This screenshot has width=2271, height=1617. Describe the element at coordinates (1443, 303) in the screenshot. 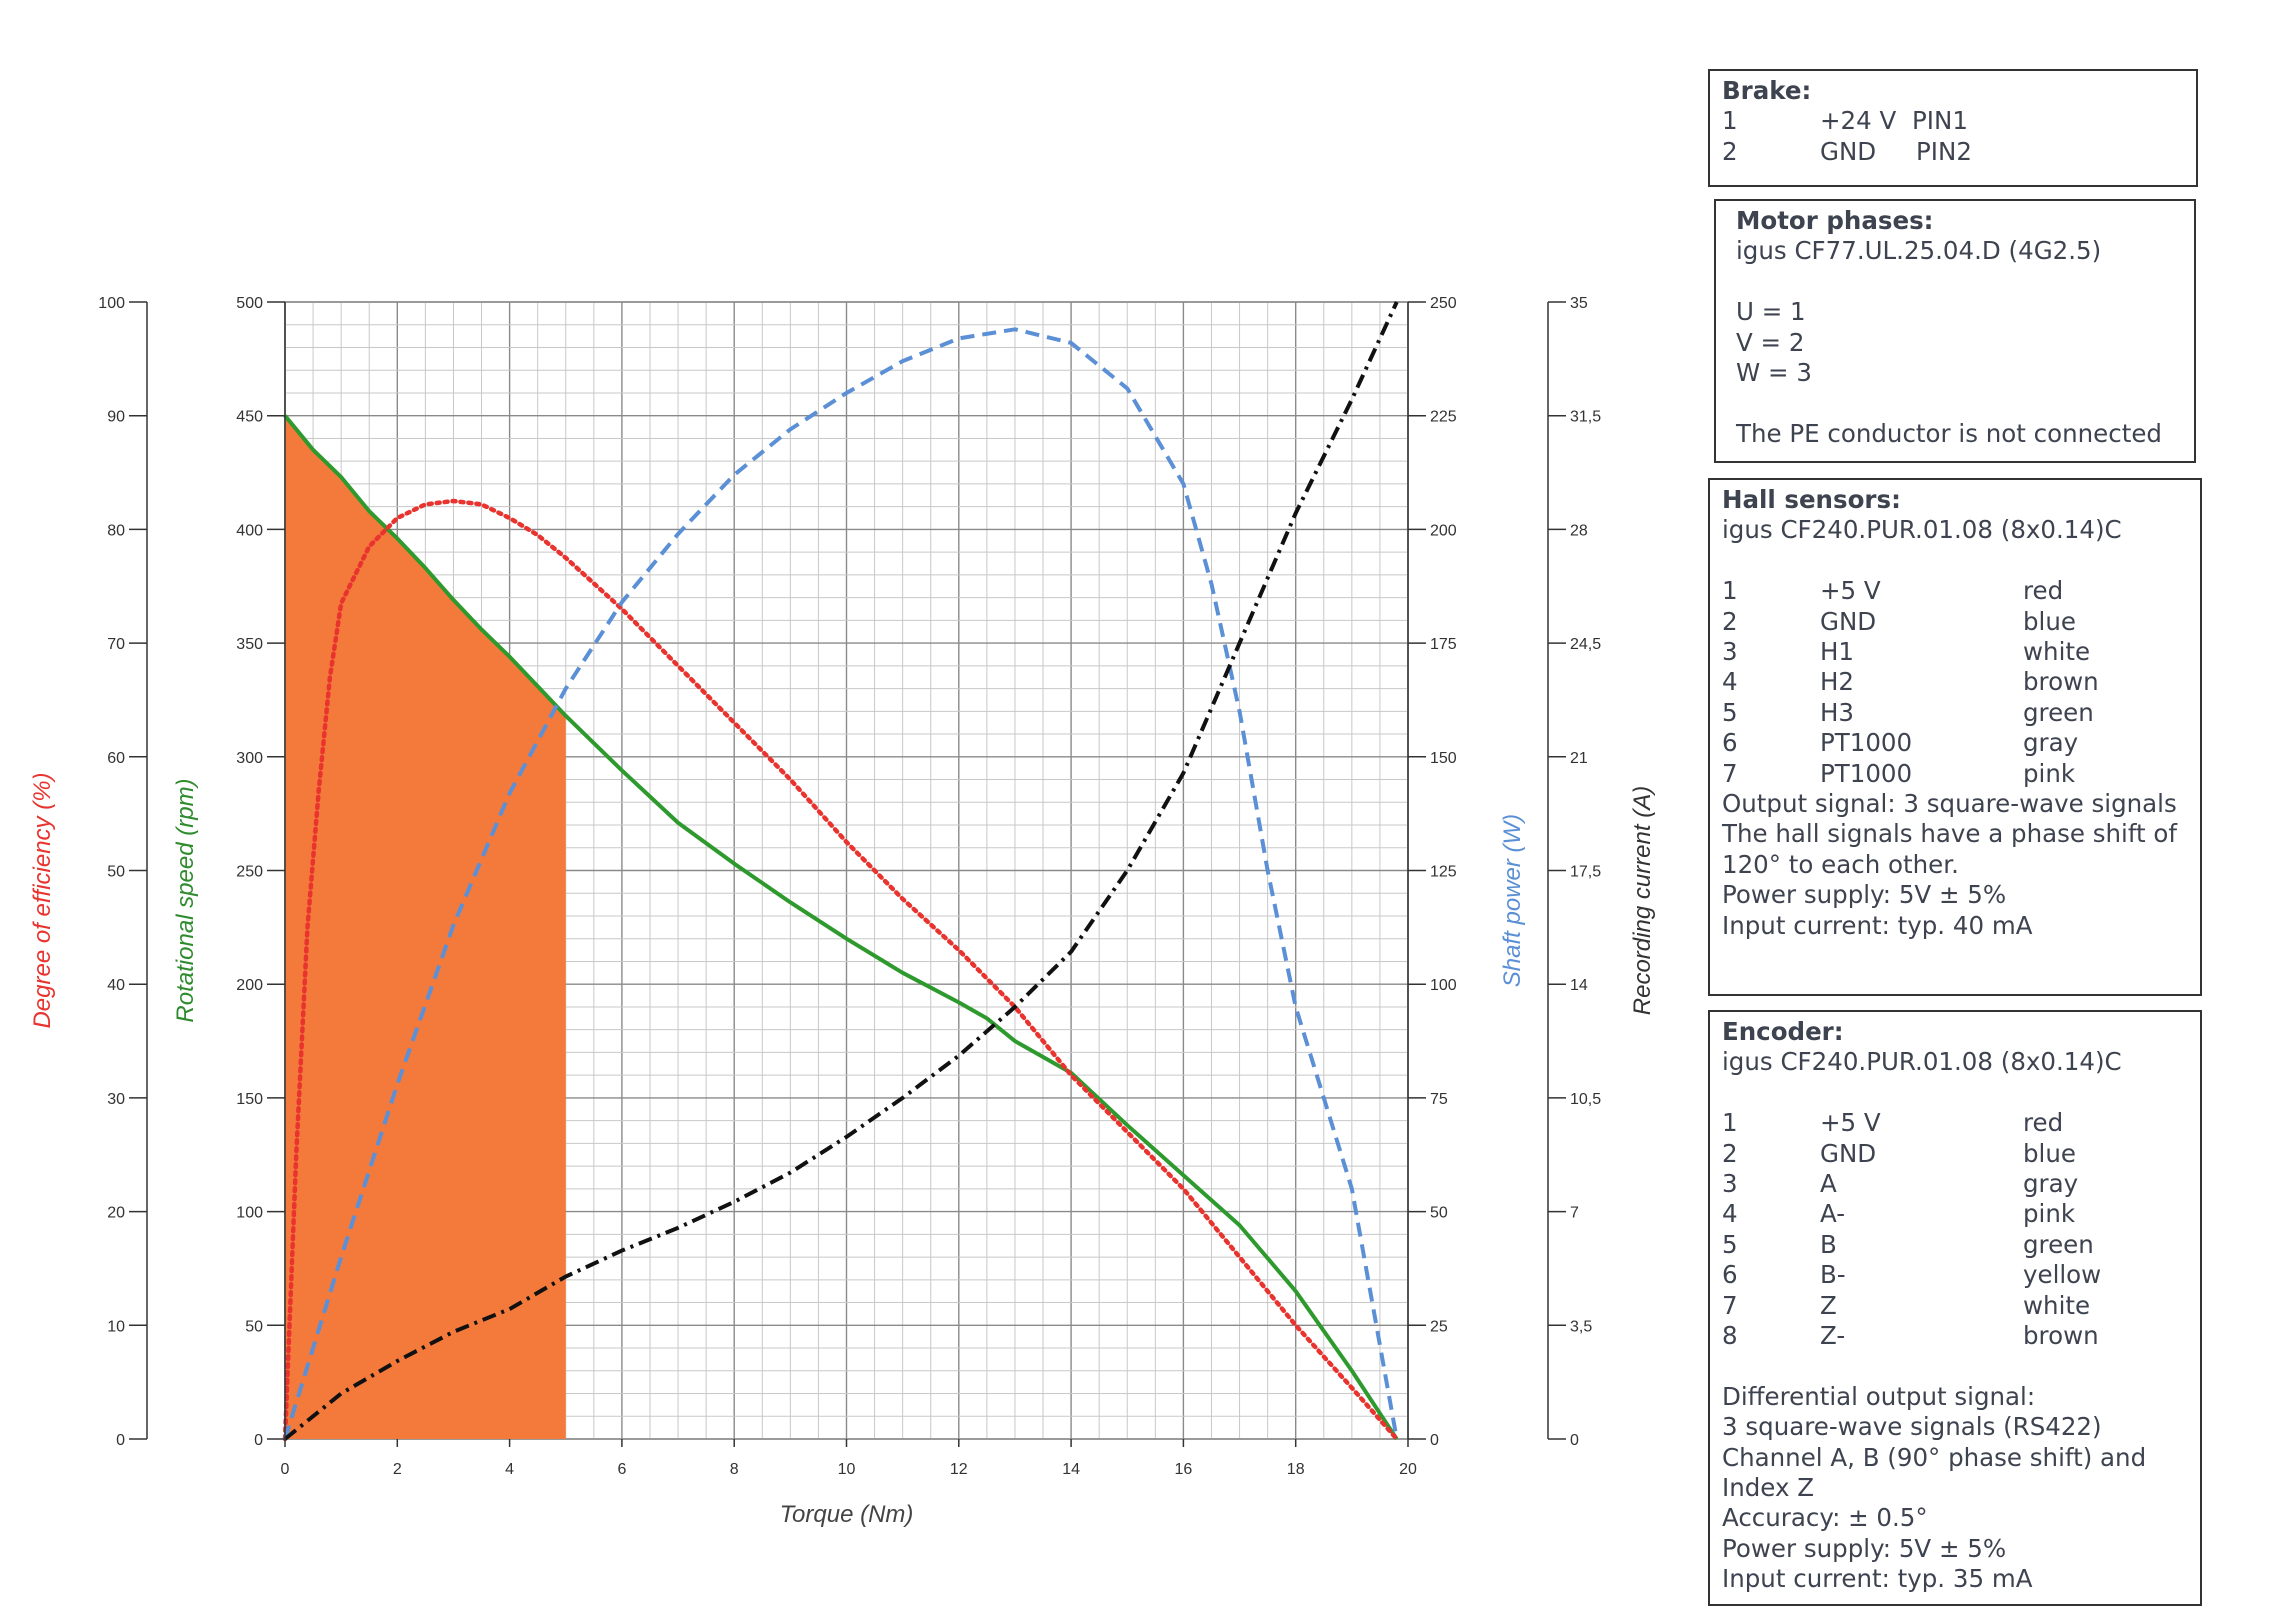

I see `y-tick-label-power: 250` at that location.